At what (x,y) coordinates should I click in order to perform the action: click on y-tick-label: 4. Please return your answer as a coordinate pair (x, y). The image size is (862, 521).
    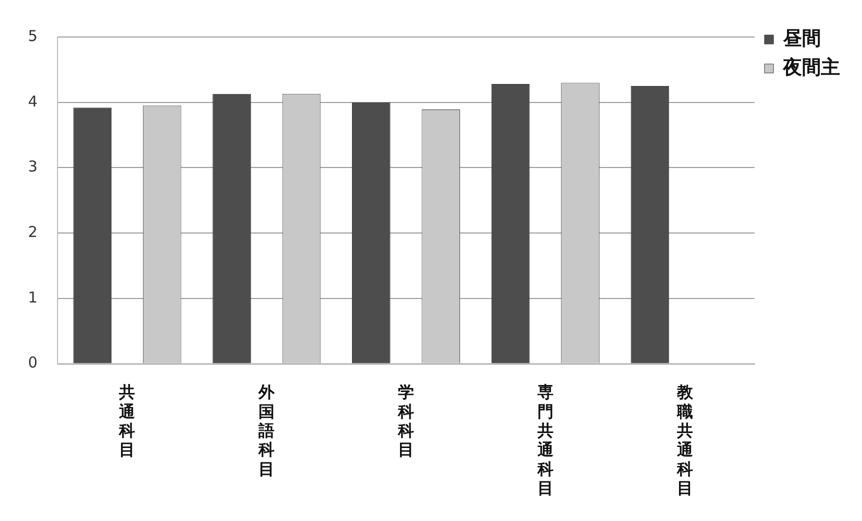
    Looking at the image, I should click on (33, 101).